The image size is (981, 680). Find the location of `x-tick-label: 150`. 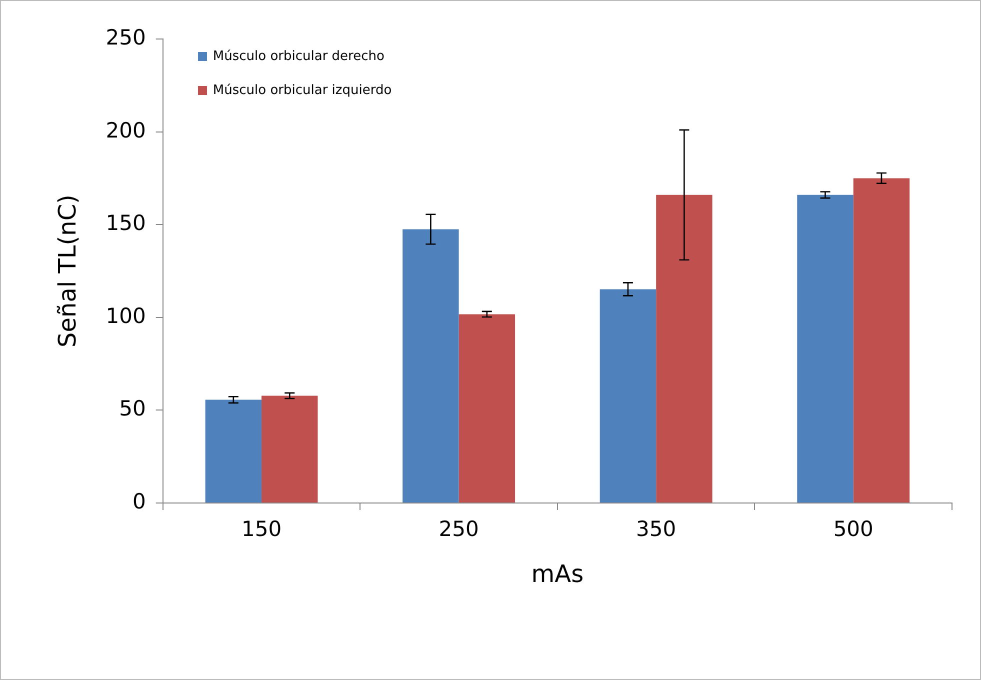

x-tick-label: 150 is located at coordinates (261, 529).